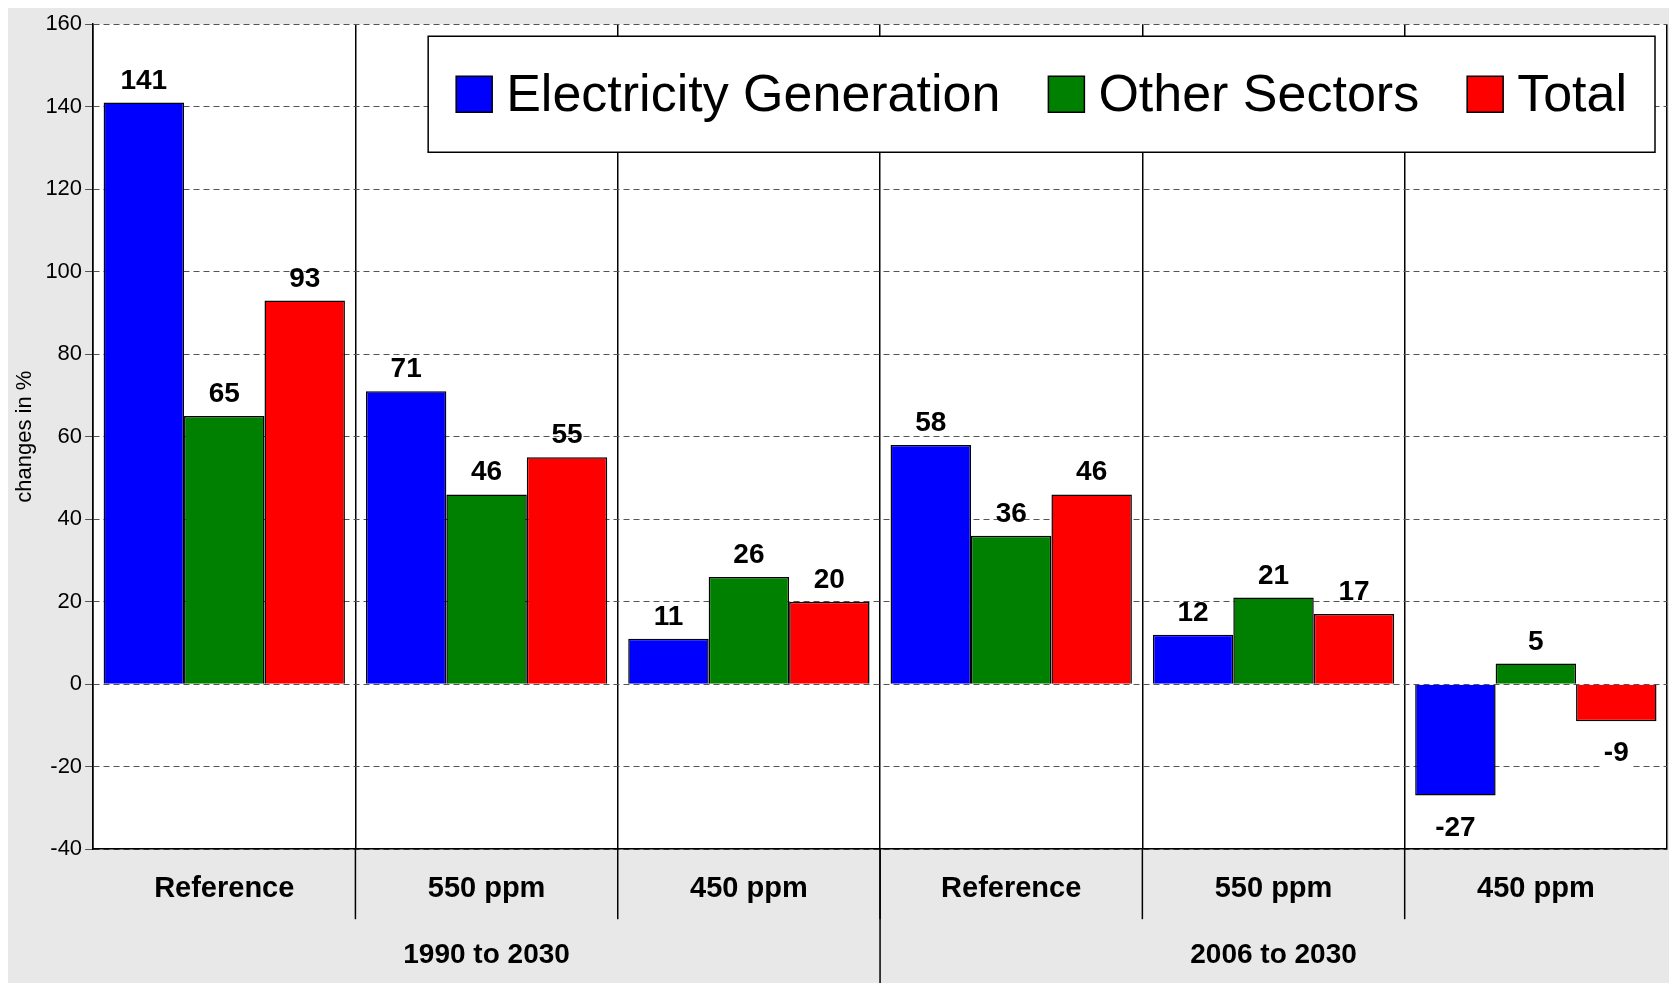 Image resolution: width=1677 pixels, height=991 pixels. What do you see at coordinates (829, 578) in the screenshot?
I see `data-label: 20` at bounding box center [829, 578].